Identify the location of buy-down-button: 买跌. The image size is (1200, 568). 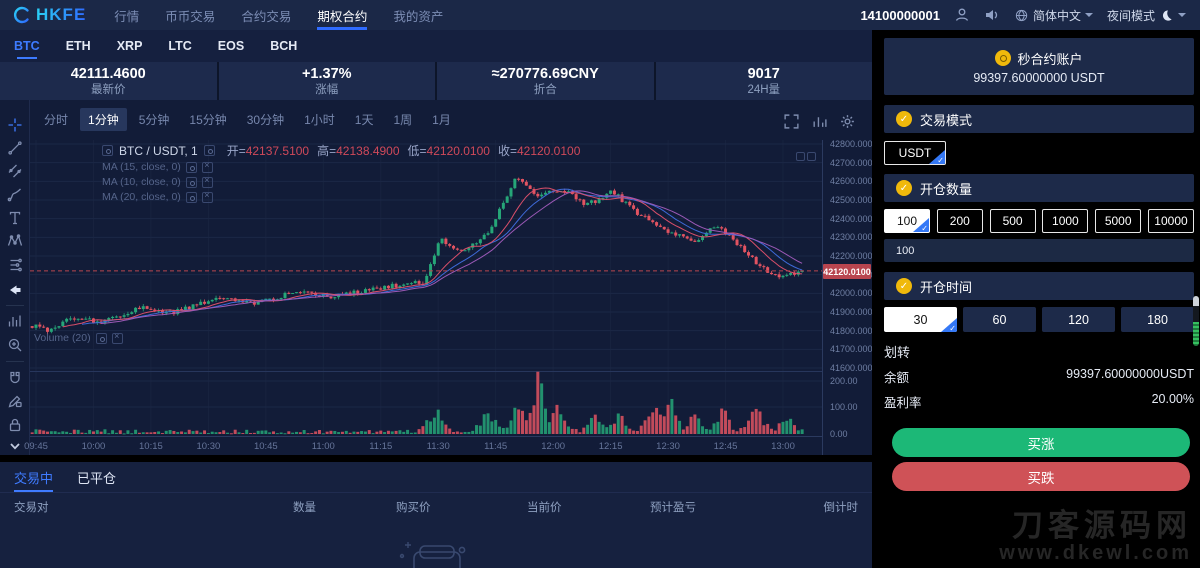
(1041, 476).